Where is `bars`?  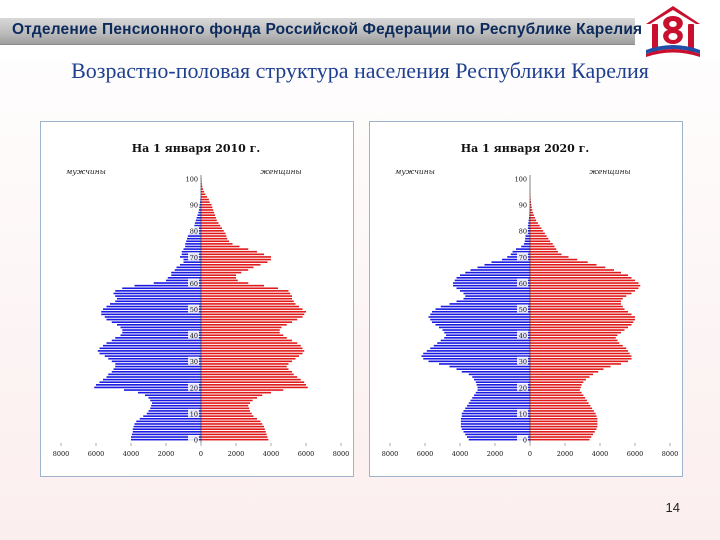 bars is located at coordinates (201, 309).